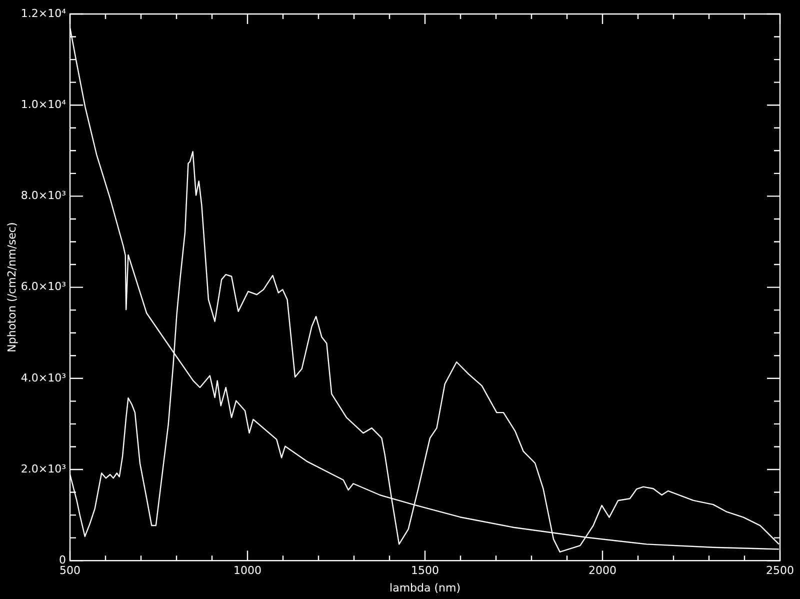 Image resolution: width=800 pixels, height=599 pixels. Describe the element at coordinates (425, 571) in the screenshot. I see `x-tick-label: 1500` at that location.